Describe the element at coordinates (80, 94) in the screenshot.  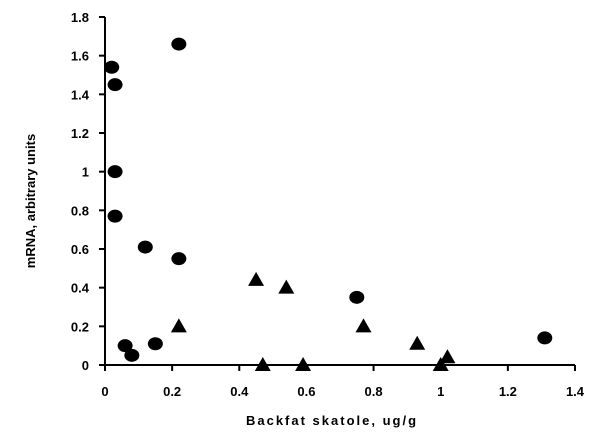
I see `y-tick-label: 1.4` at that location.